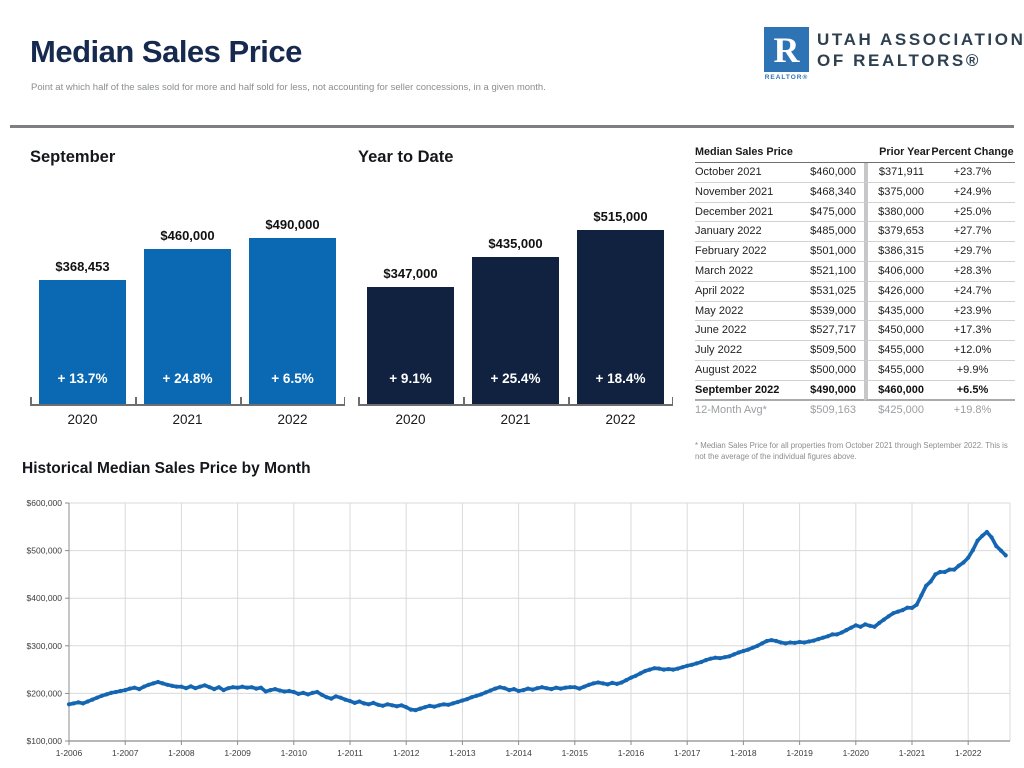 This screenshot has height=768, width=1024. I want to click on bar-percent-label: + 13.7%, so click(82, 378).